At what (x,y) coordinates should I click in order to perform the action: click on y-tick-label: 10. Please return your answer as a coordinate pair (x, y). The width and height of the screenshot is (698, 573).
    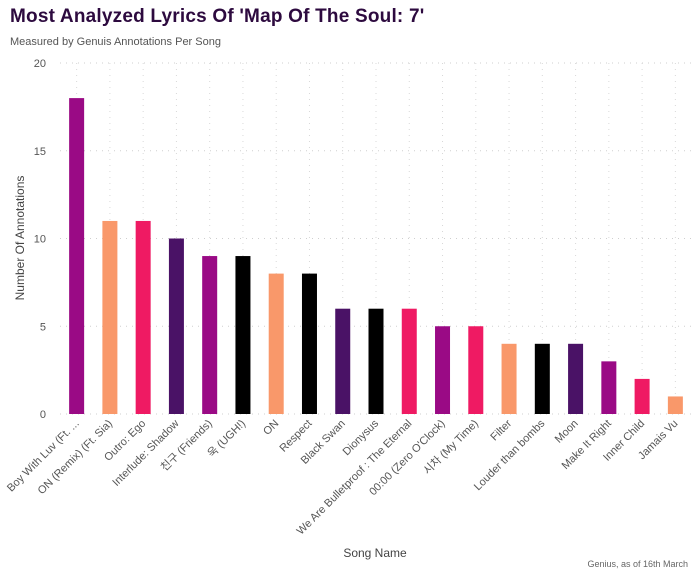
    Looking at the image, I should click on (40, 240).